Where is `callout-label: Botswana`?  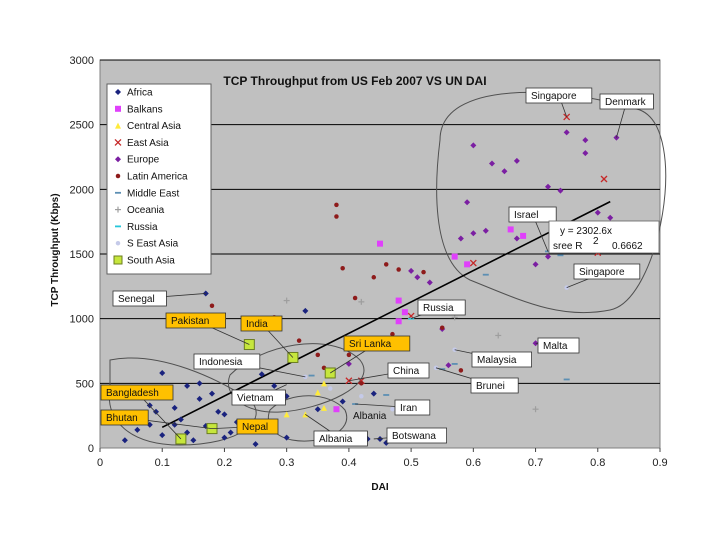 callout-label: Botswana is located at coordinates (414, 436).